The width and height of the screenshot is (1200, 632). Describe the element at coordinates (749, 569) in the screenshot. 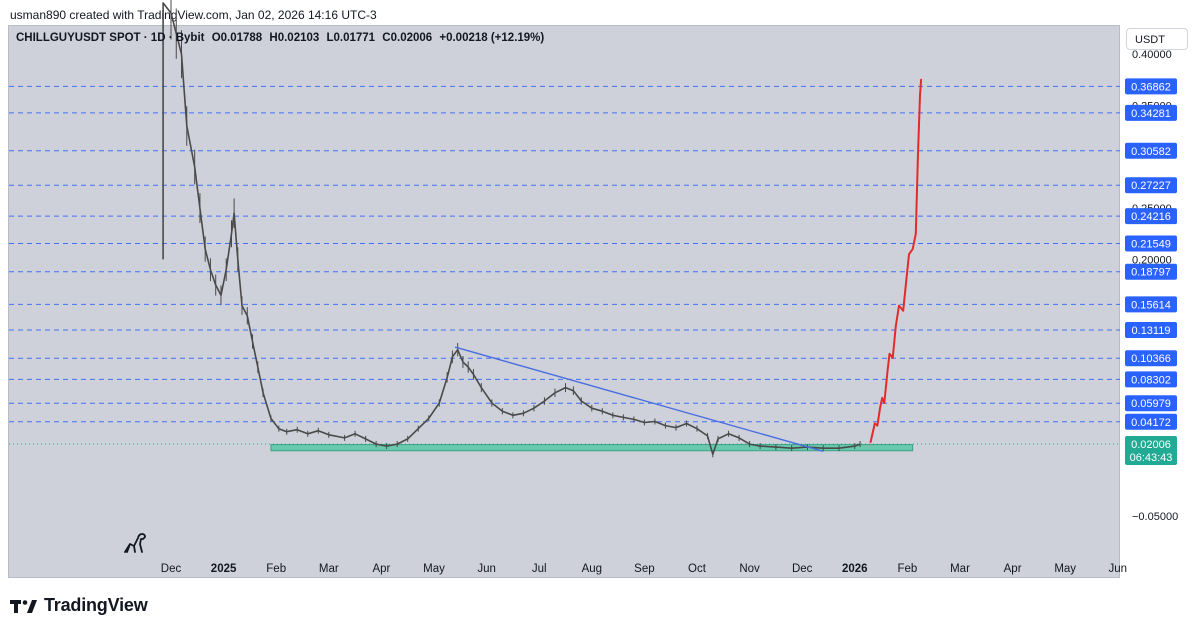

I see `x-tick-label: Nov` at that location.